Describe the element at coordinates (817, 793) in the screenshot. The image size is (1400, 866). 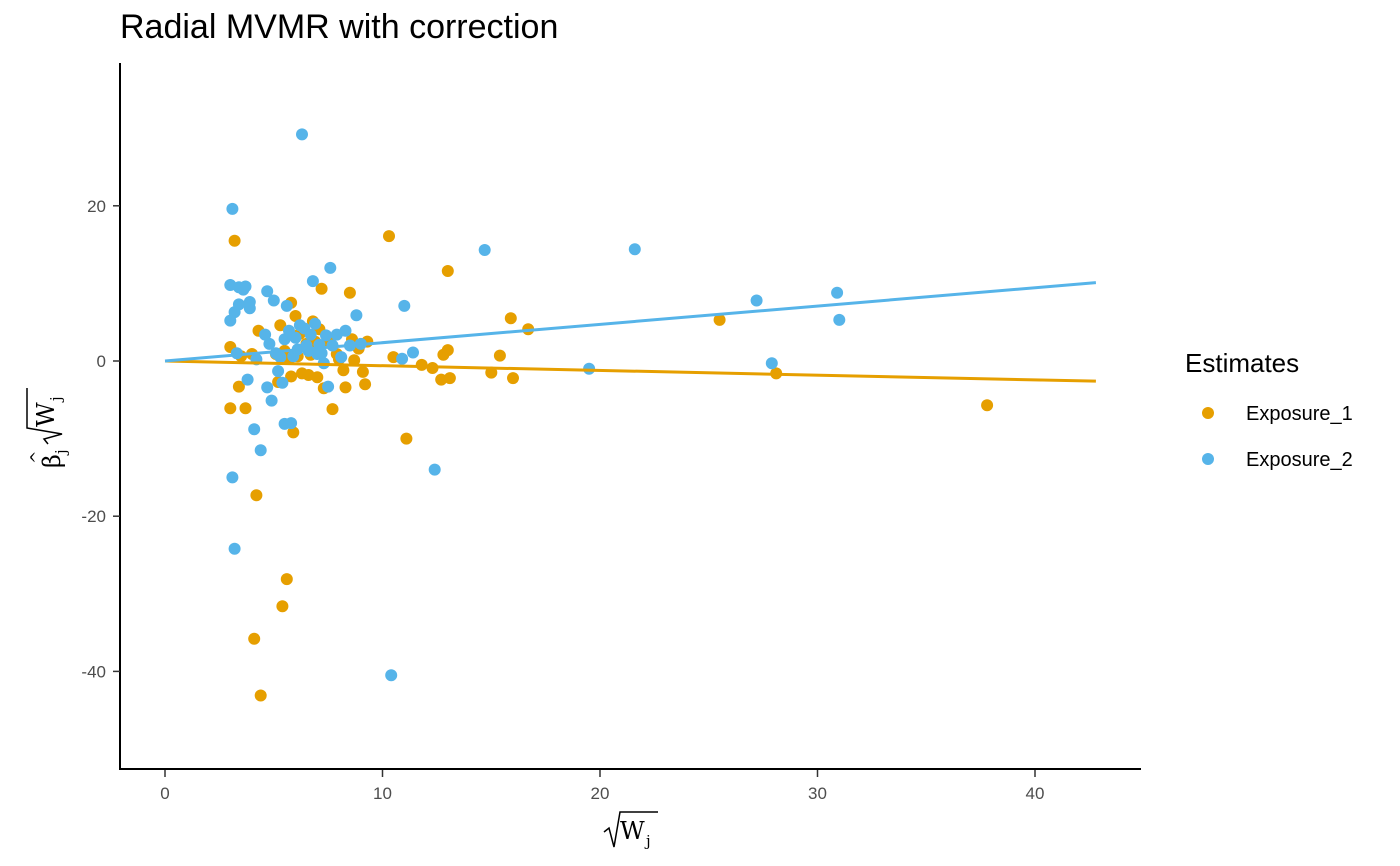
I see `x-tick-label: 30` at that location.